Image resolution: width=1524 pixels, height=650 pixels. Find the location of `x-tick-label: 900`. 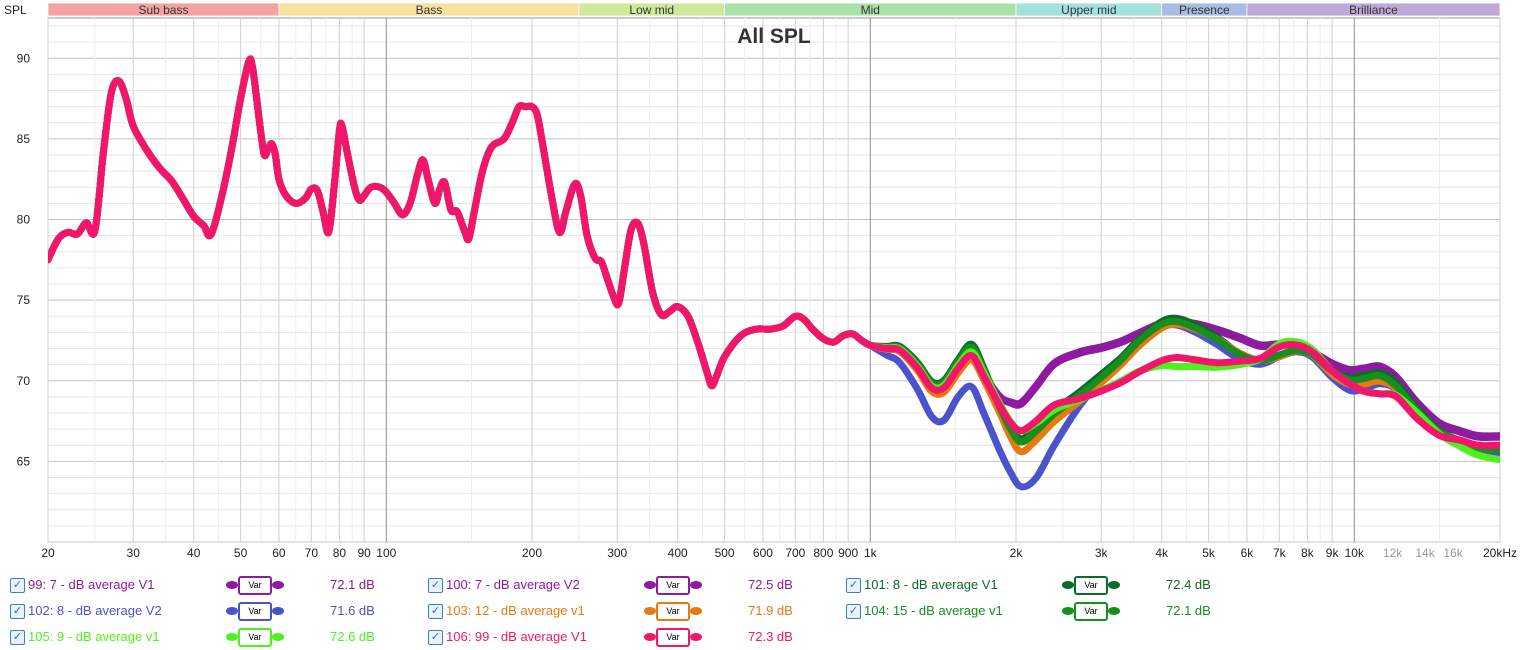

x-tick-label: 900 is located at coordinates (848, 553).